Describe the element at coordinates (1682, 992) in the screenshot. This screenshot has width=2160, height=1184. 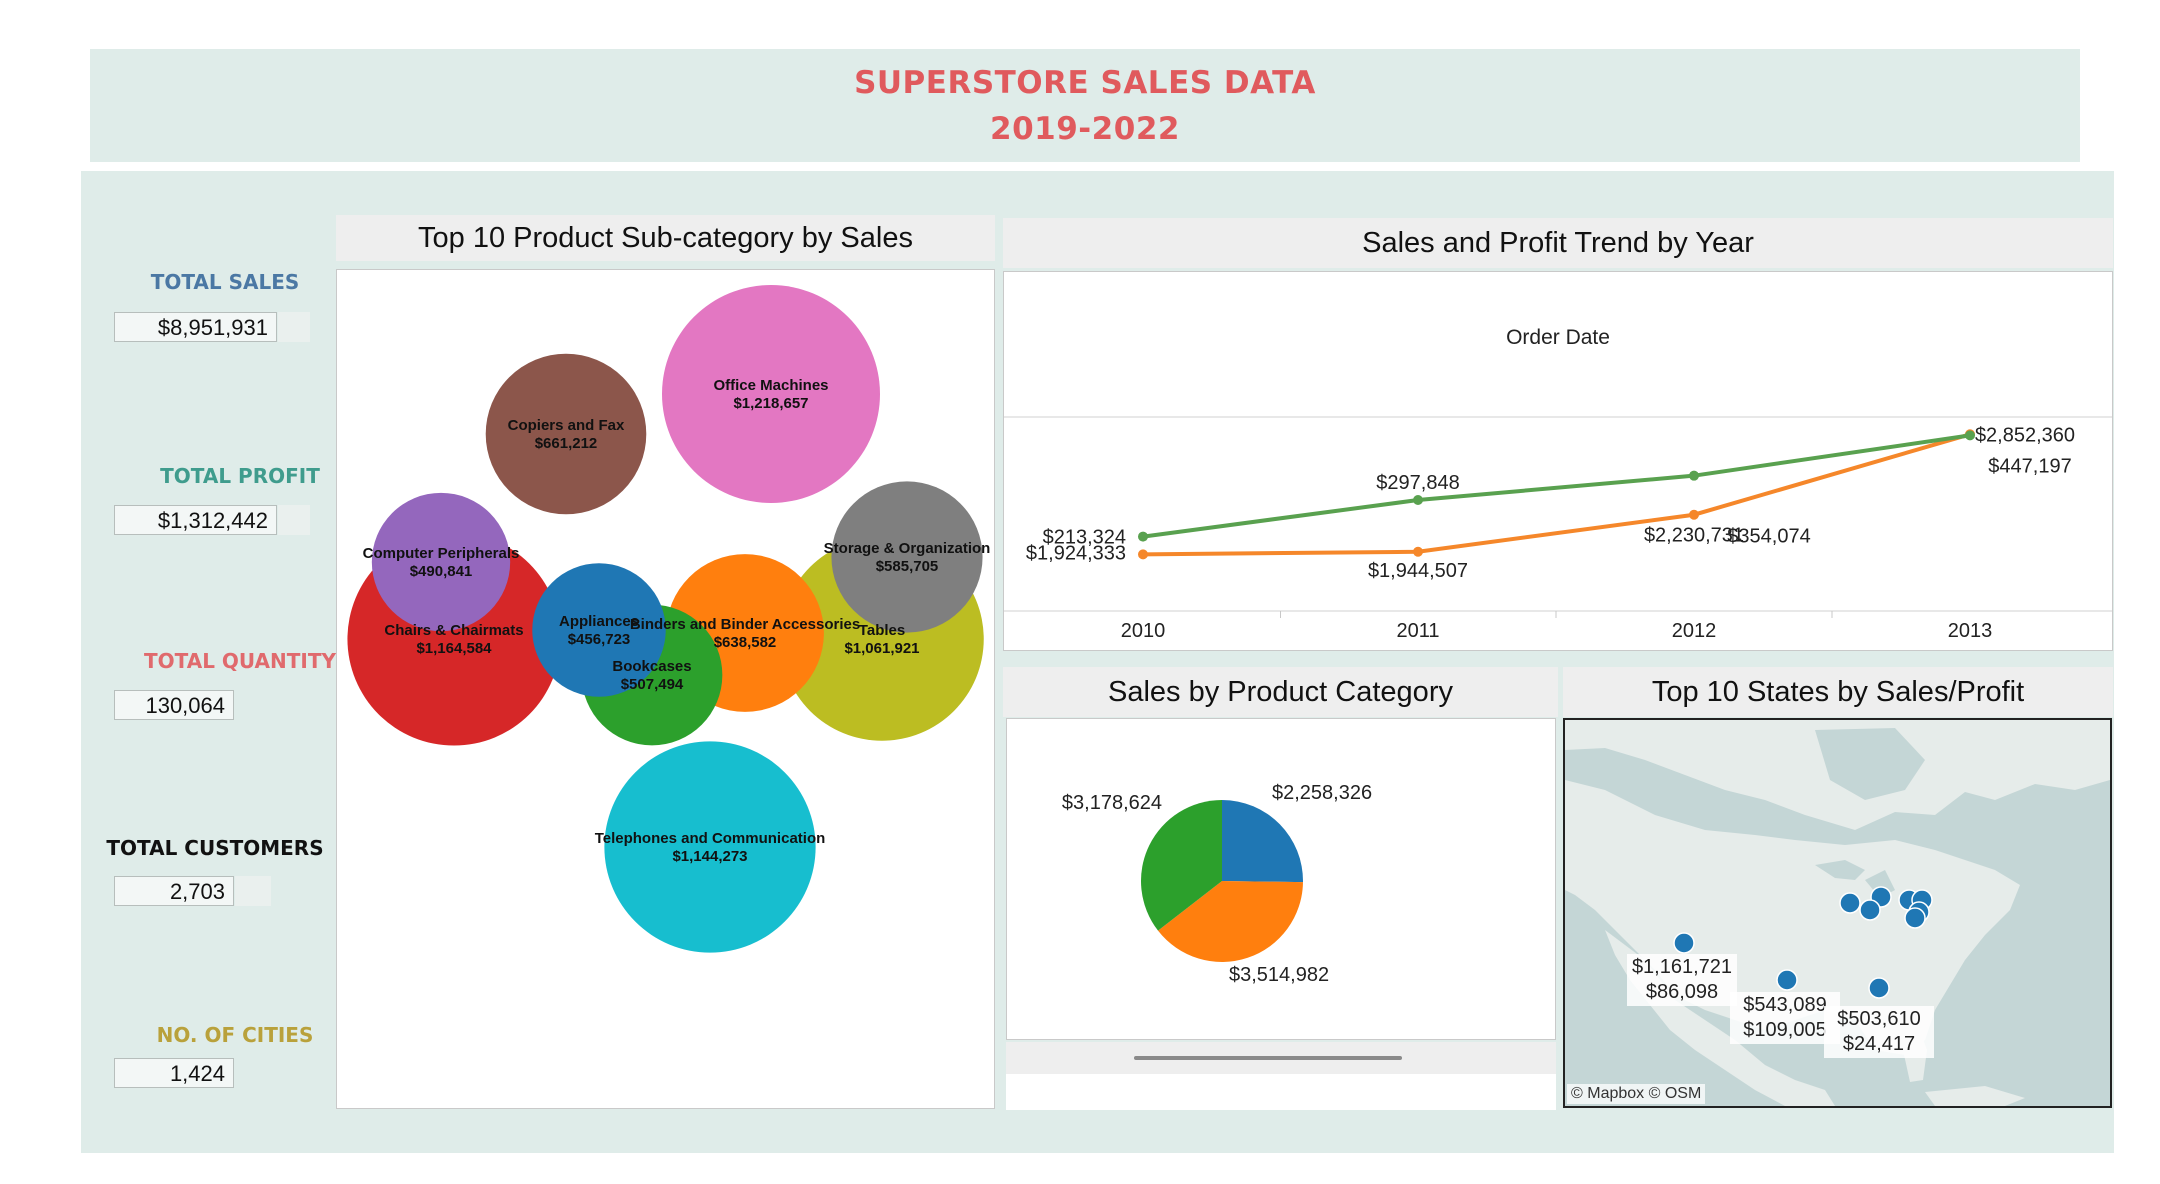
I see `map-label-profit: $86,098` at that location.